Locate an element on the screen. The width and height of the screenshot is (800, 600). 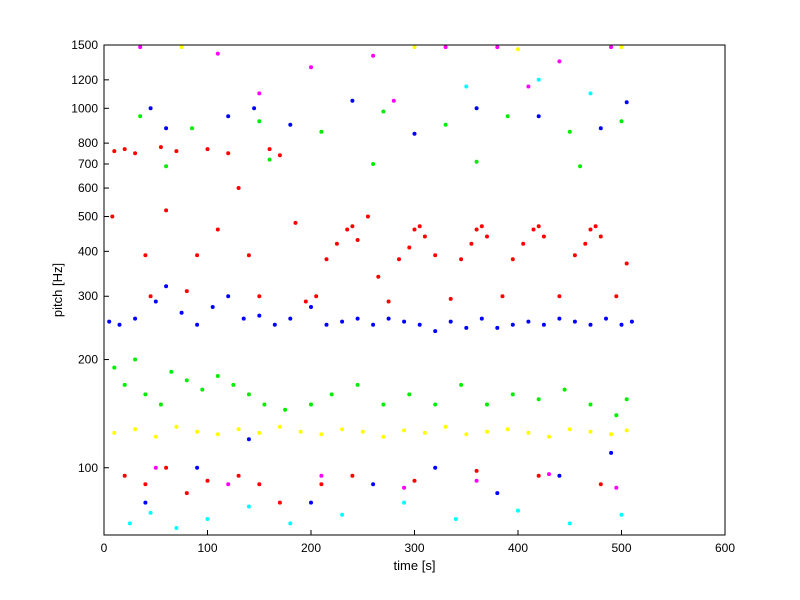
y-tick-label: 1000 is located at coordinates (84, 108).